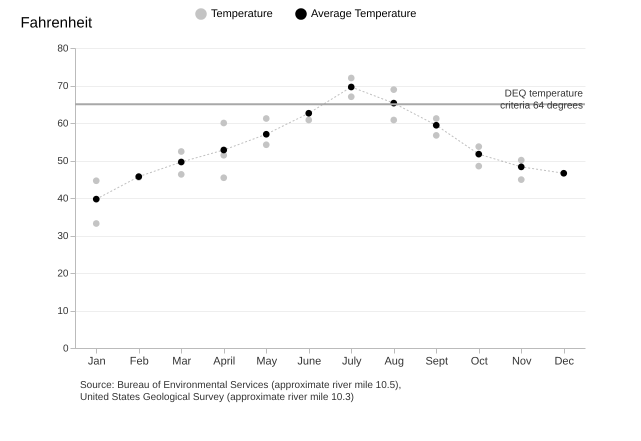 The image size is (641, 441). What do you see at coordinates (542, 100) in the screenshot?
I see `ref-line-label: DEQ temperature criteria 64 degrees` at bounding box center [542, 100].